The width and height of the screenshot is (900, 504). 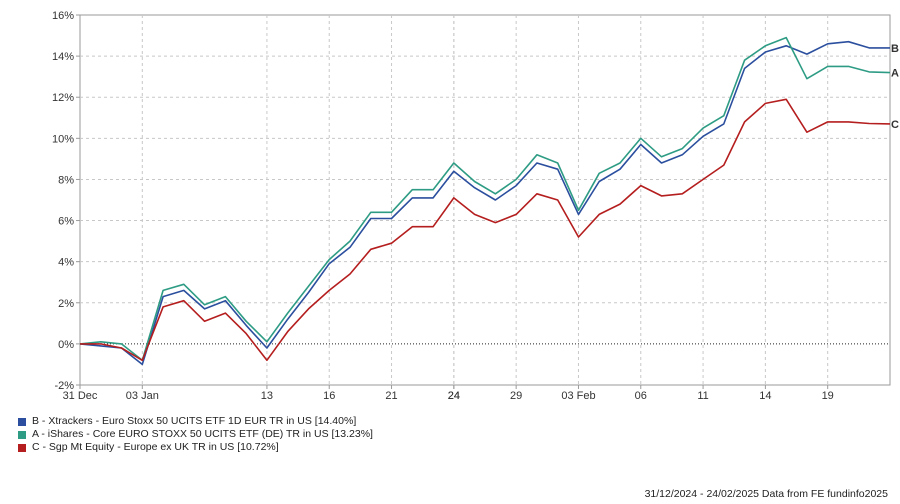 What do you see at coordinates (329, 396) in the screenshot?
I see `x-tick-label: 16` at bounding box center [329, 396].